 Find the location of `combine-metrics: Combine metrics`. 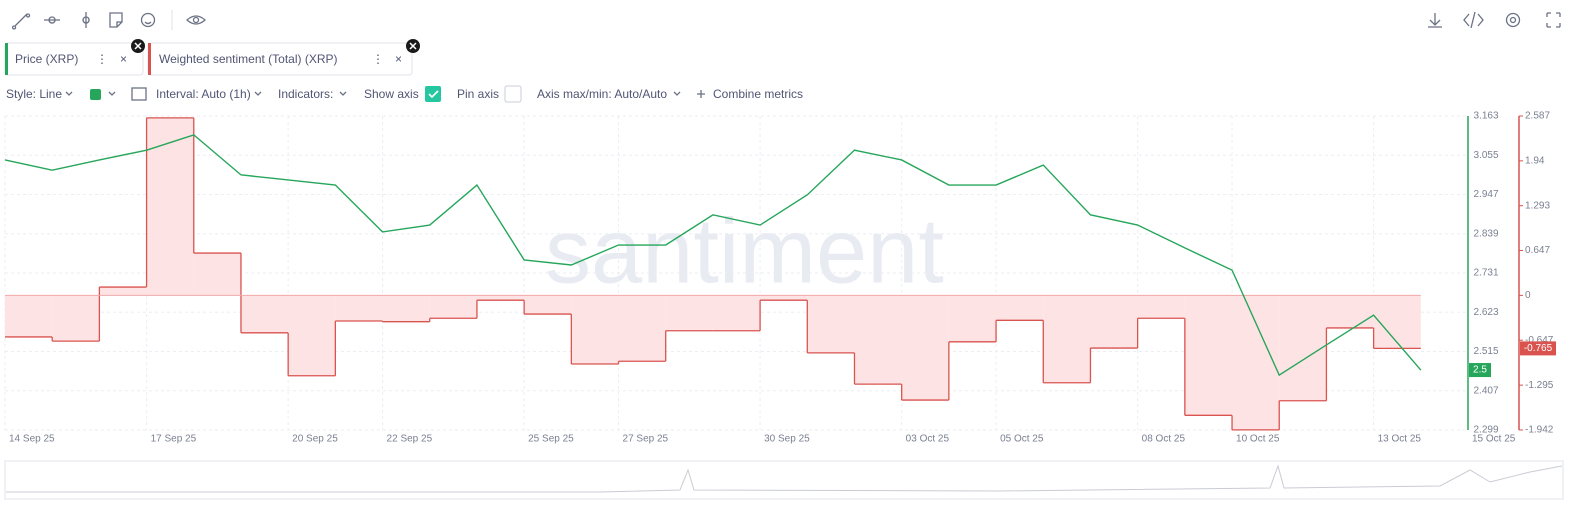

combine-metrics: Combine metrics is located at coordinates (758, 94).